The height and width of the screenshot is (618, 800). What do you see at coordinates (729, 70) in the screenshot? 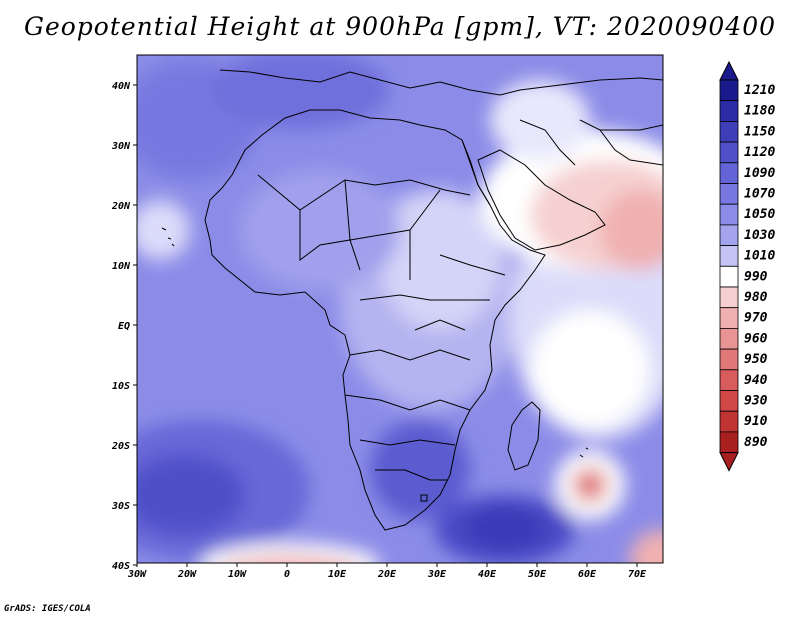
I see `colorbar-top-arrow` at bounding box center [729, 70].